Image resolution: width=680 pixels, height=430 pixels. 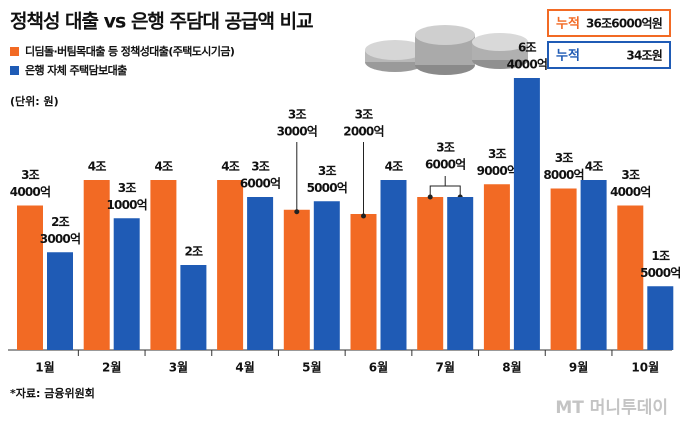 I want to click on legend-label: 디딤돌·버팀목대출 등 정책성대출(주택도시기금), so click(x=130, y=51).